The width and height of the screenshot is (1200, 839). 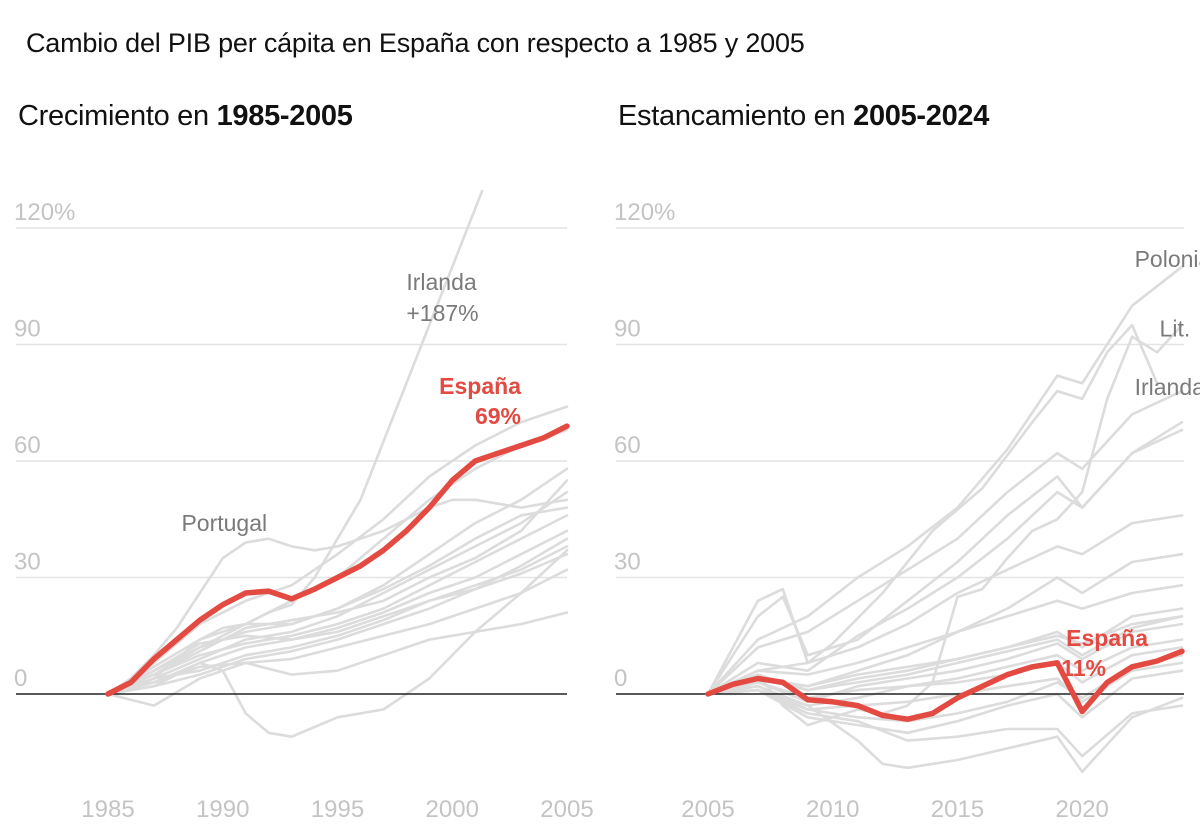 What do you see at coordinates (644, 212) in the screenshot?
I see `right-y-tick-120: 120%` at bounding box center [644, 212].